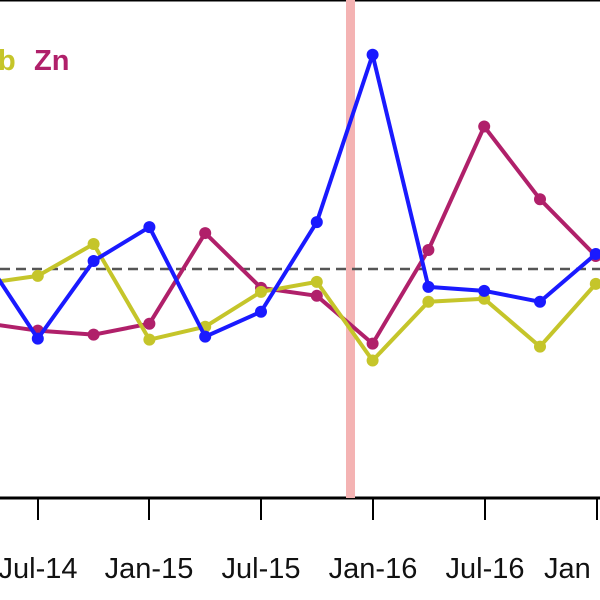  I want to click on x-tick-label: Jul-15, so click(261, 569).